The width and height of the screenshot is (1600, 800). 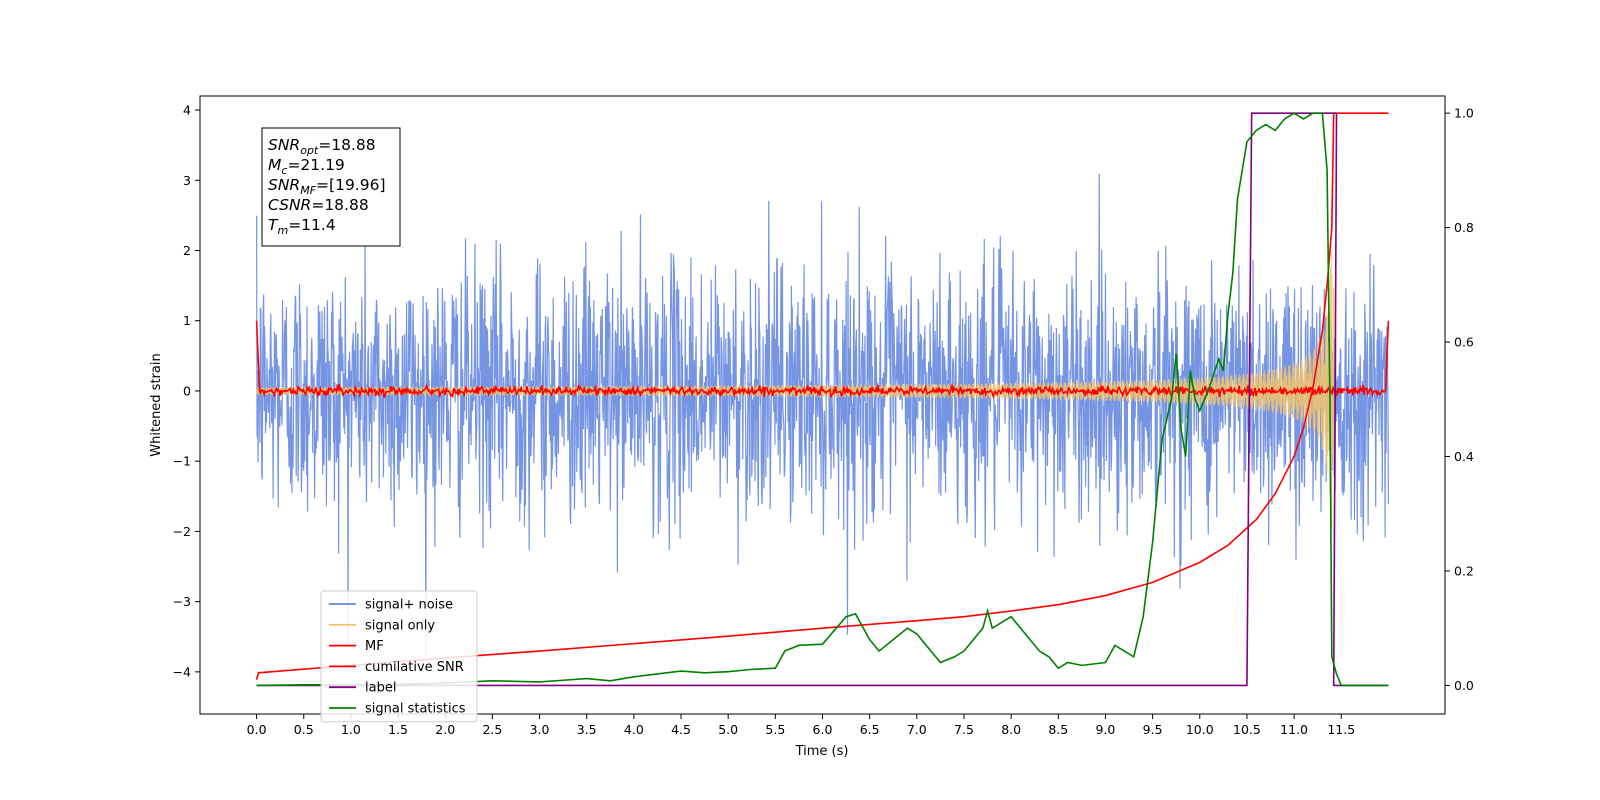 I want to click on x-tick-label: 6.5, so click(x=870, y=729).